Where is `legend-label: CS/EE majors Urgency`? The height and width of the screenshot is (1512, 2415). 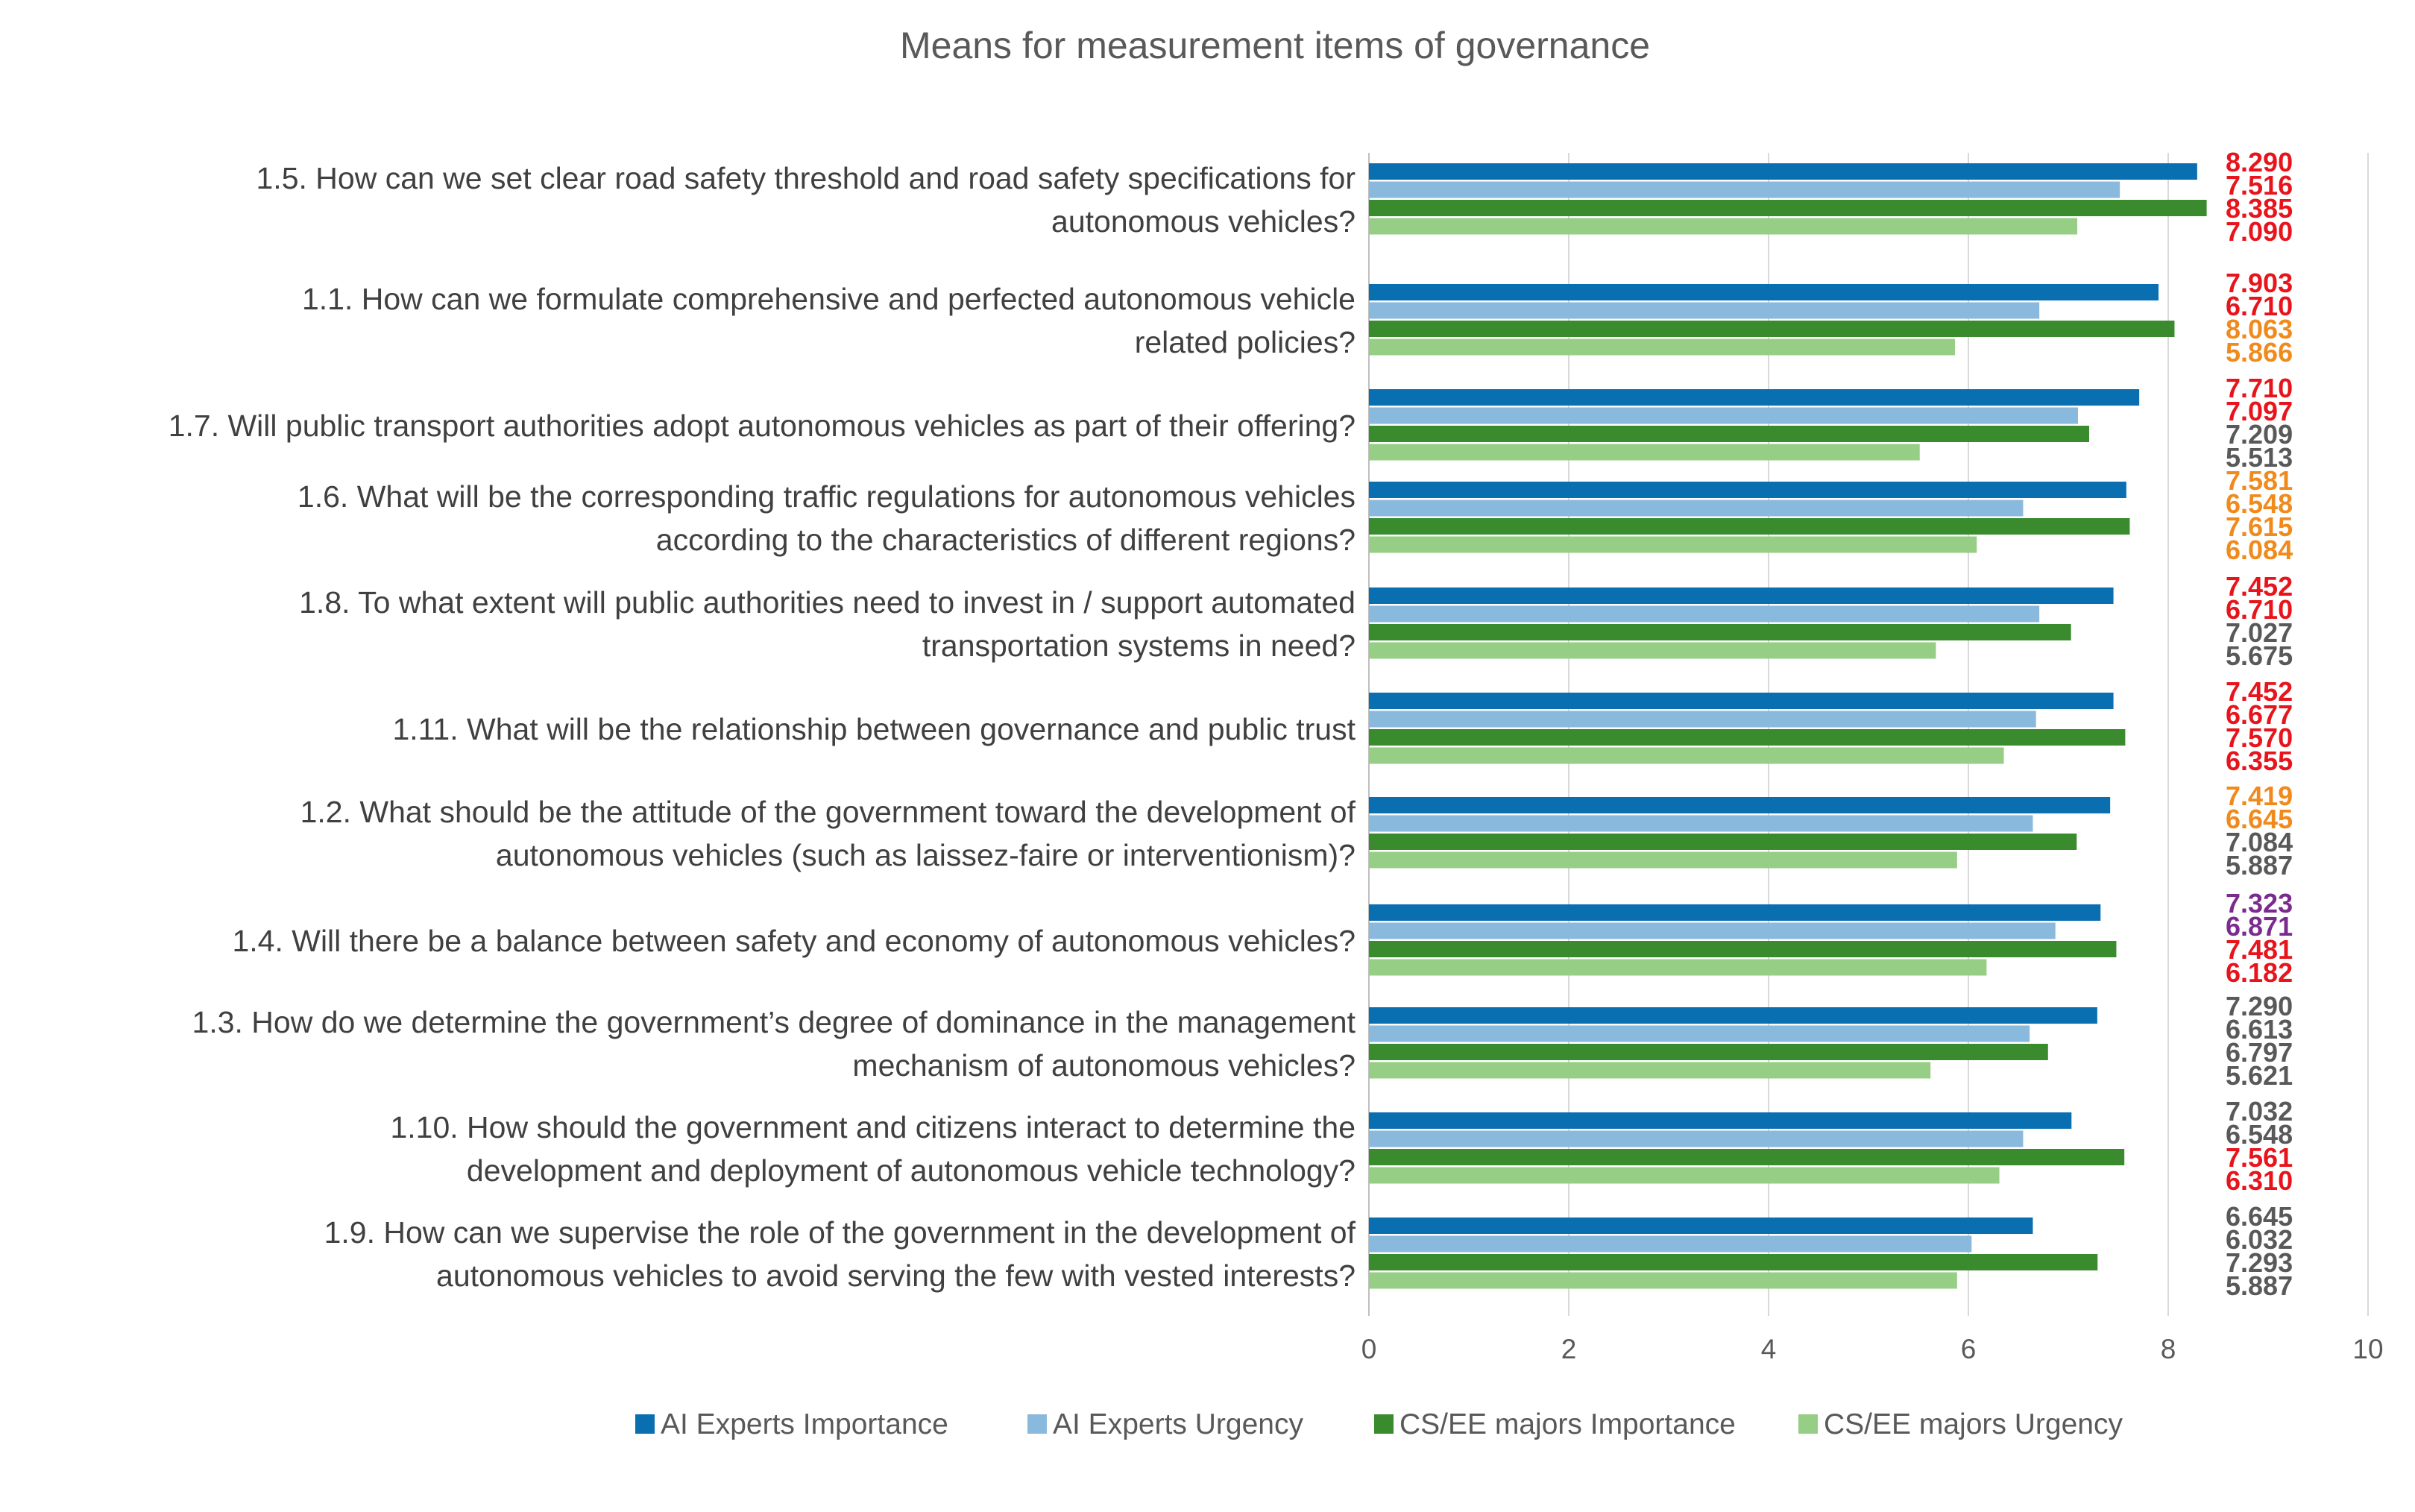 legend-label: CS/EE majors Urgency is located at coordinates (1974, 1424).